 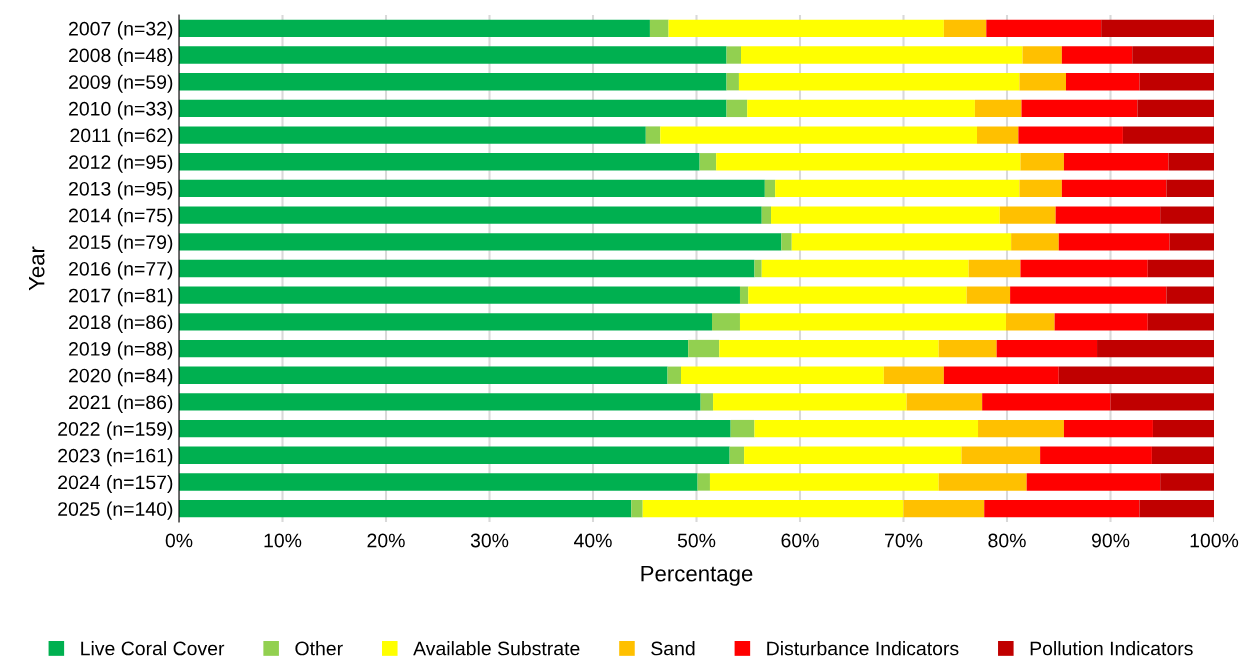 What do you see at coordinates (37, 268) in the screenshot?
I see `y-axis-title: Year` at bounding box center [37, 268].